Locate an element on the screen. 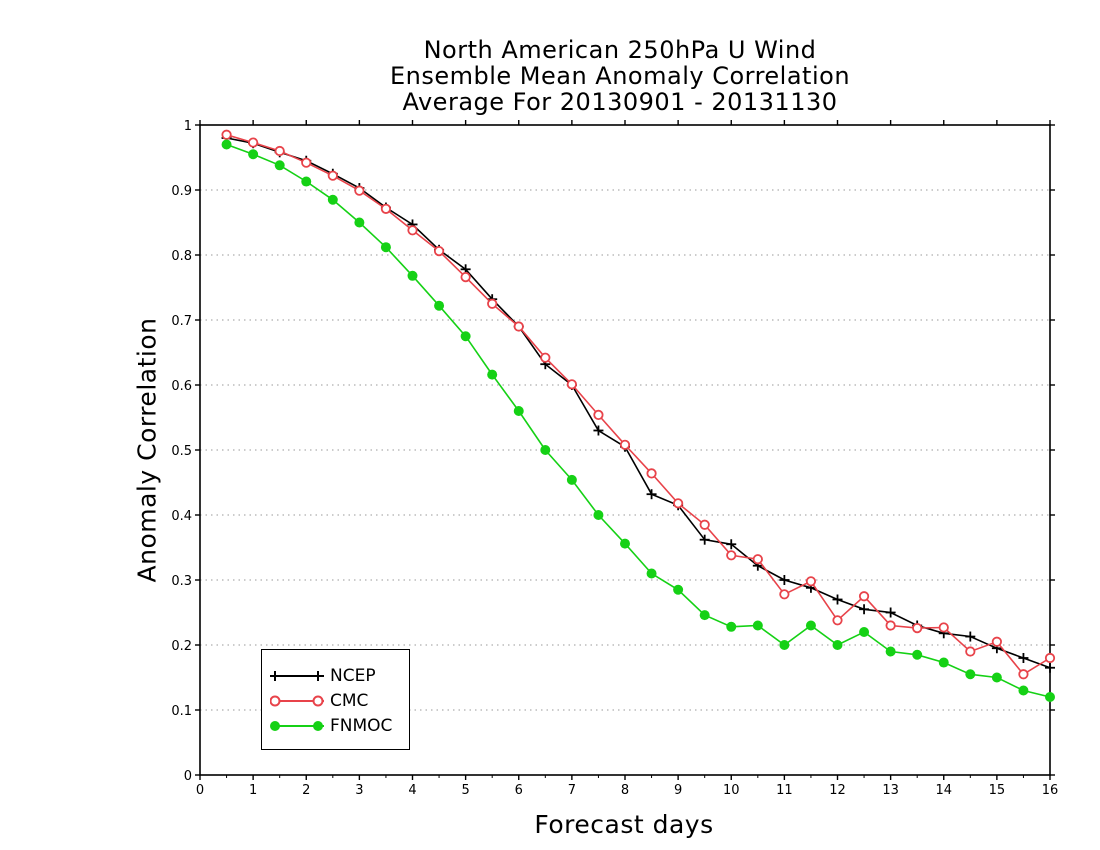  y-tick-label-9: 0.9 is located at coordinates (181, 191).